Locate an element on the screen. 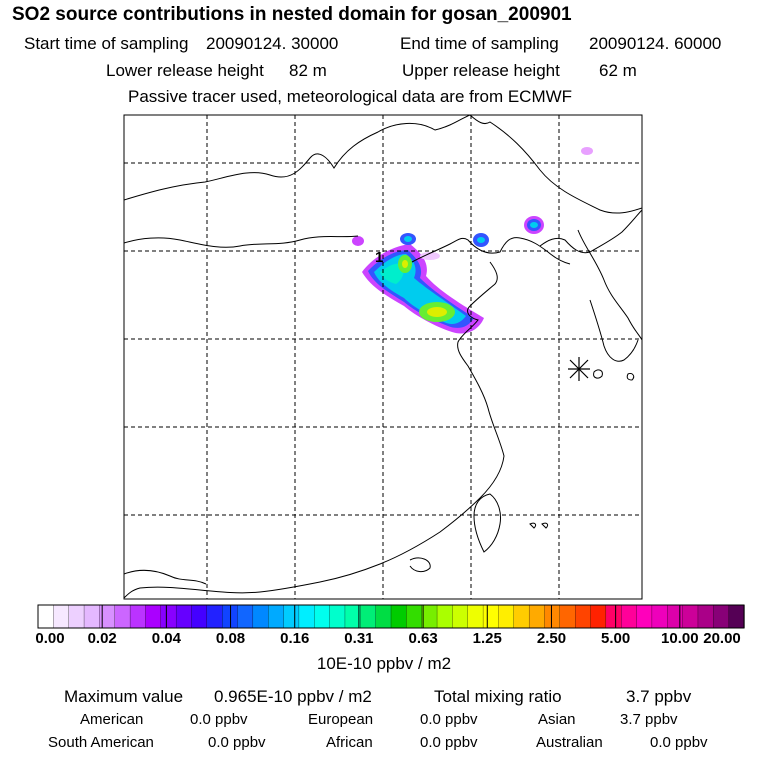 The image size is (768, 768). colorbar-tick-label: 2.50 is located at coordinates (551, 638).